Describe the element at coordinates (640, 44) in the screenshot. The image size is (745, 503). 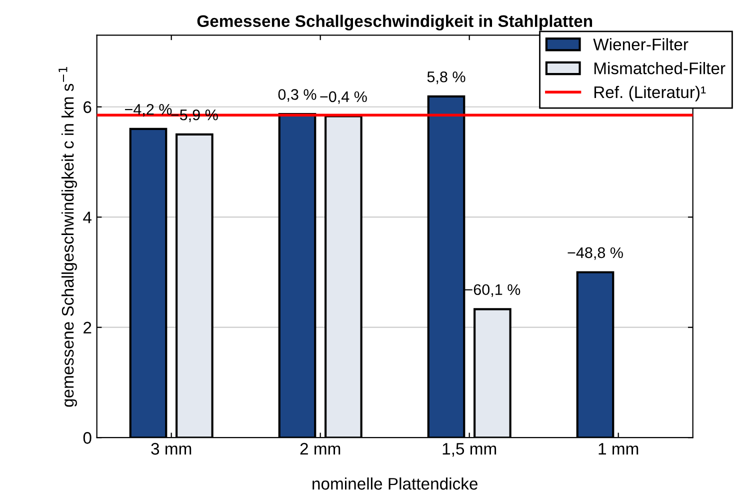
I see `legend-label: Wiener-Filter` at that location.